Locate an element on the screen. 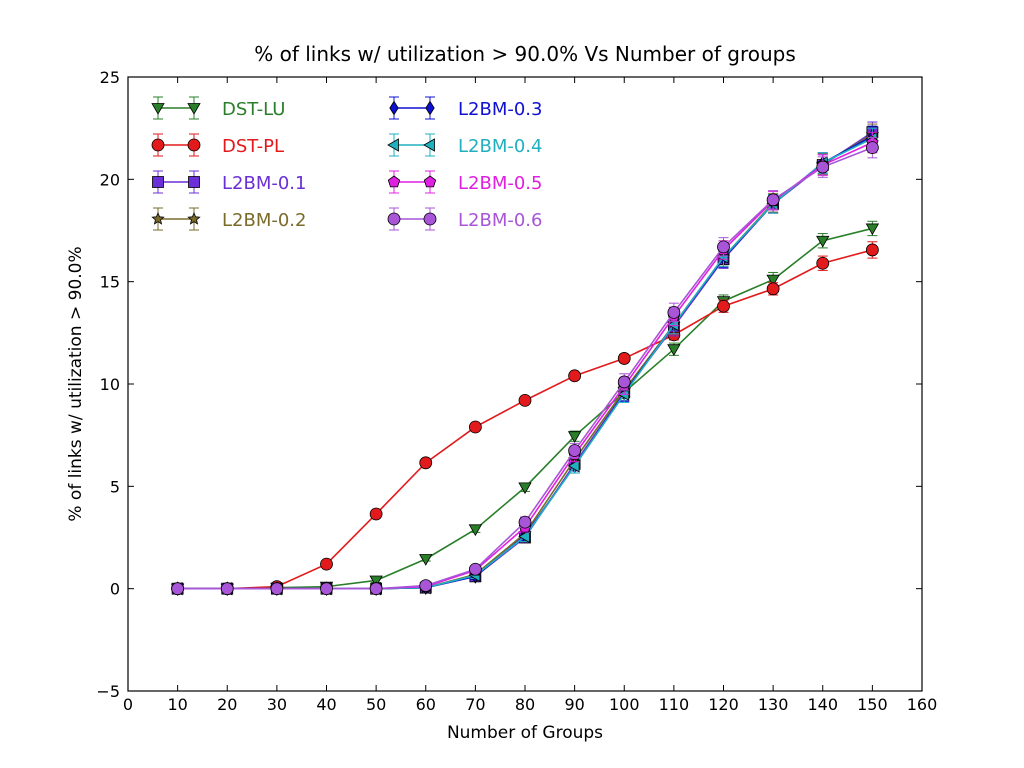 This screenshot has height=768, width=1024. x-tick-label: 40 is located at coordinates (326, 704).